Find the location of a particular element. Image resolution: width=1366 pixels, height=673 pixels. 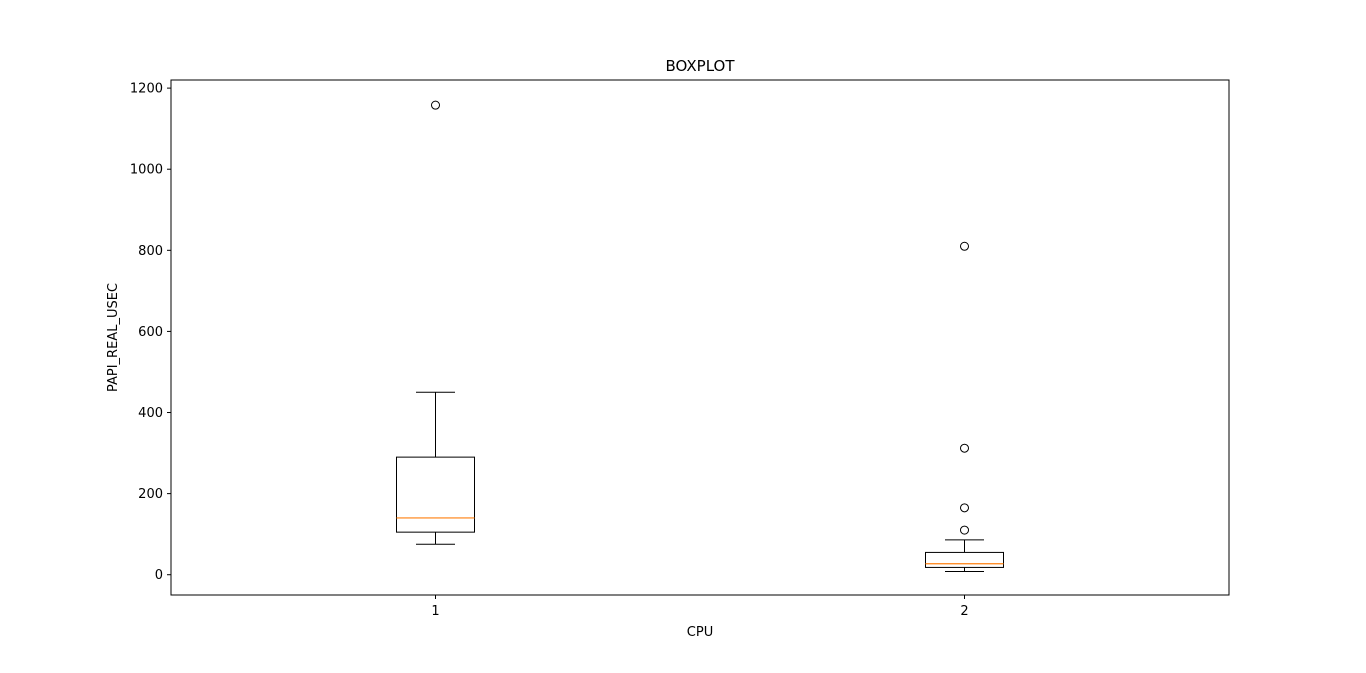

y-tick-label: 1200 is located at coordinates (146, 89).